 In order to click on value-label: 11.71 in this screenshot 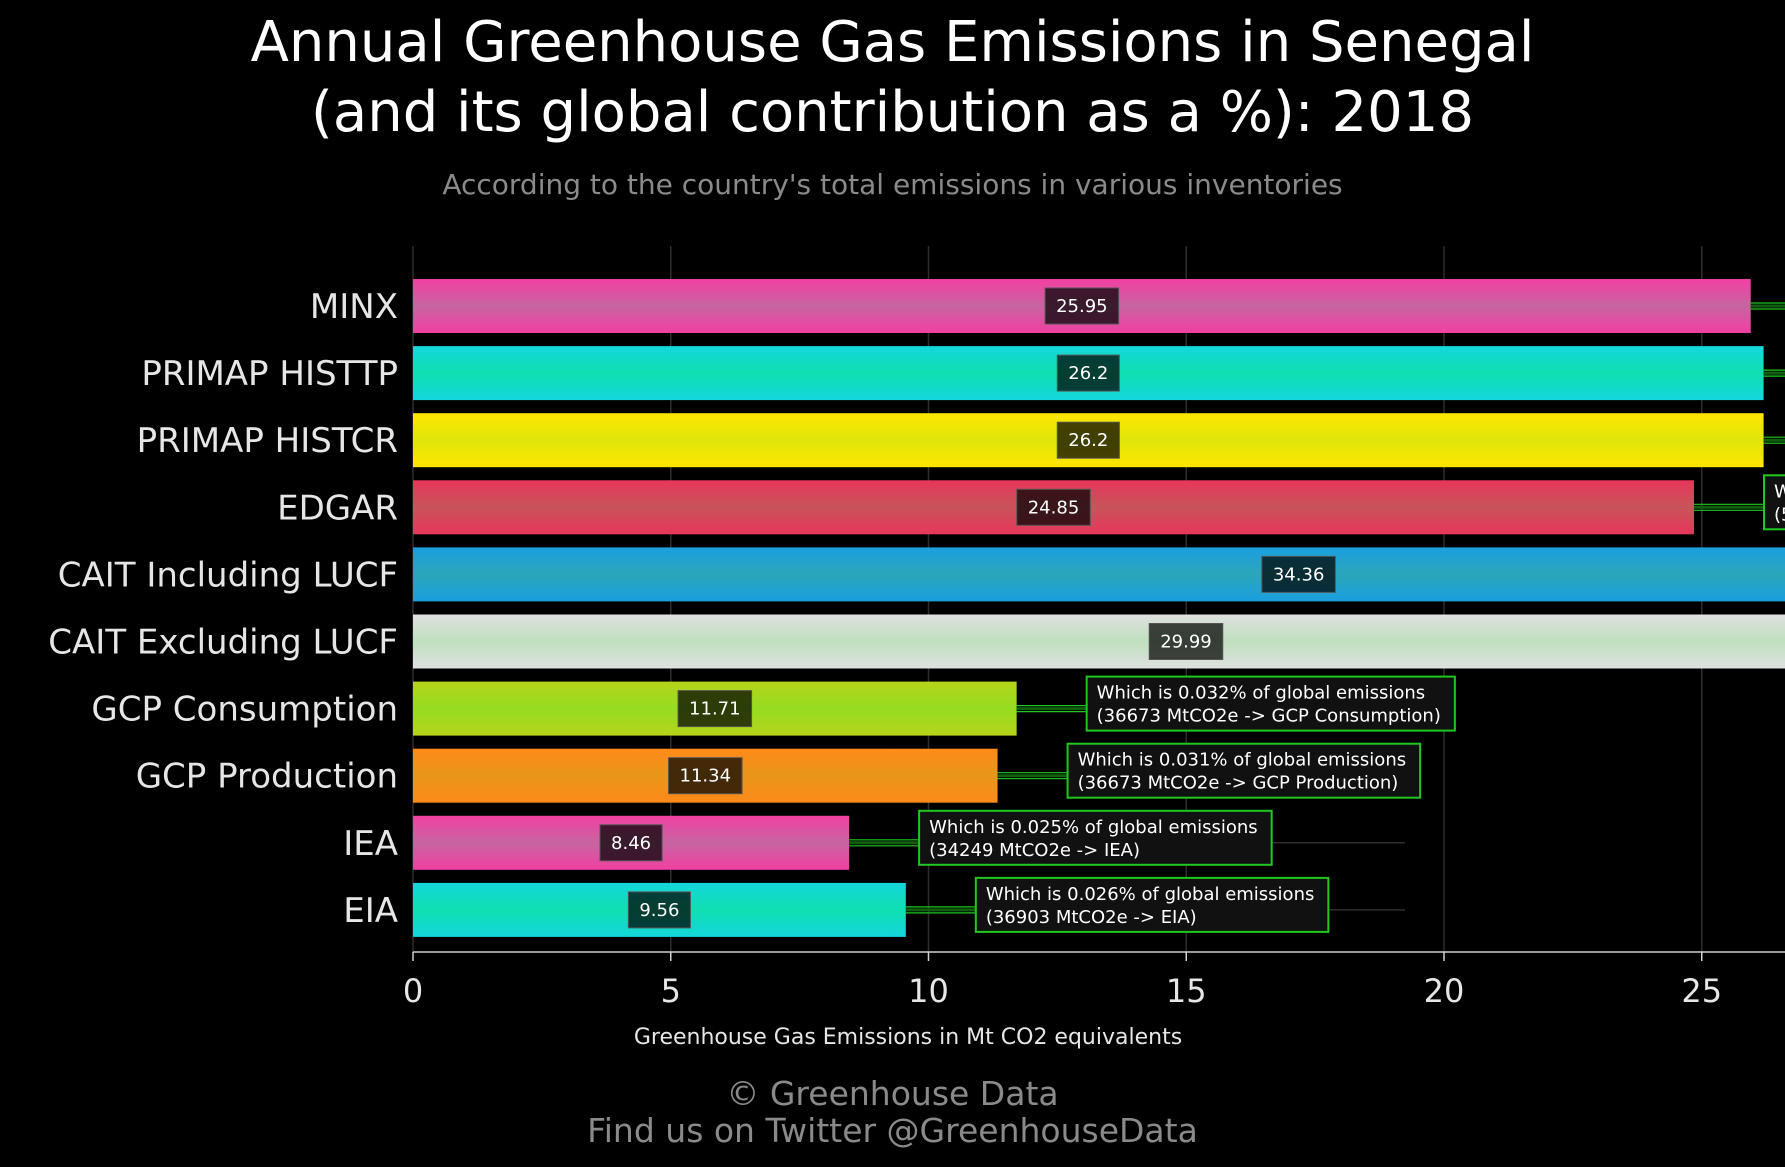, I will do `click(715, 709)`.